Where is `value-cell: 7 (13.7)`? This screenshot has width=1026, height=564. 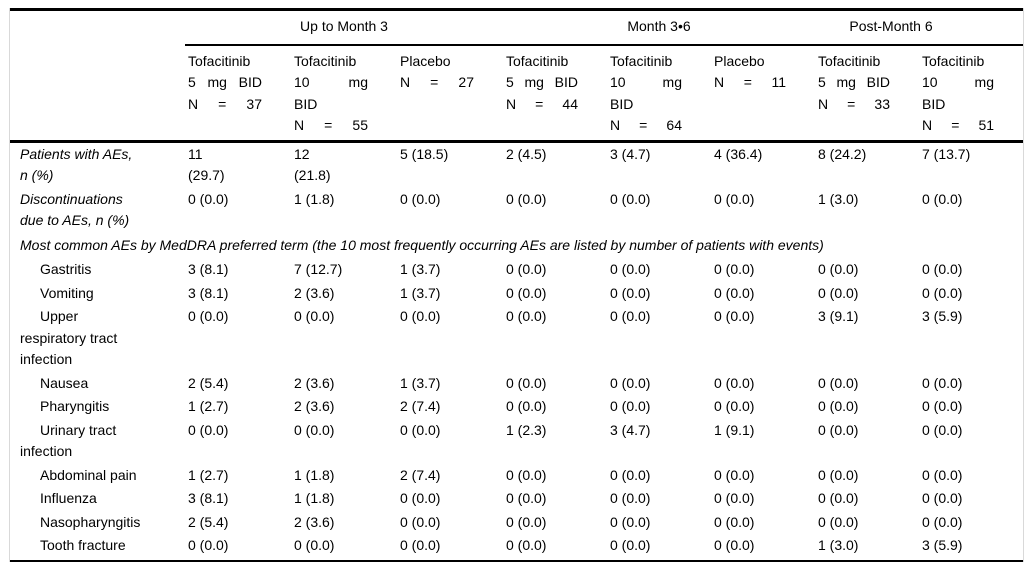
value-cell: 7 (13.7) is located at coordinates (946, 153).